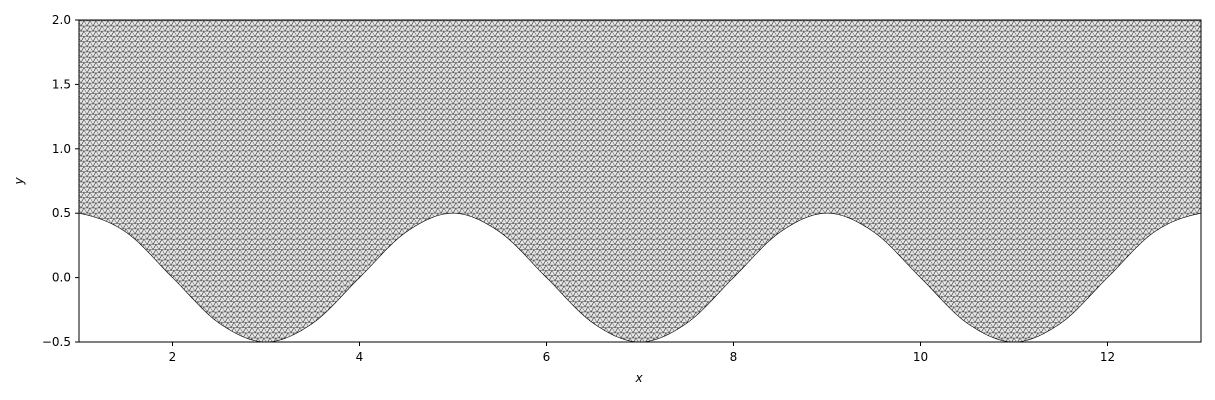  I want to click on x-axis: 2 4 6 8 10 12, so click(642, 353).